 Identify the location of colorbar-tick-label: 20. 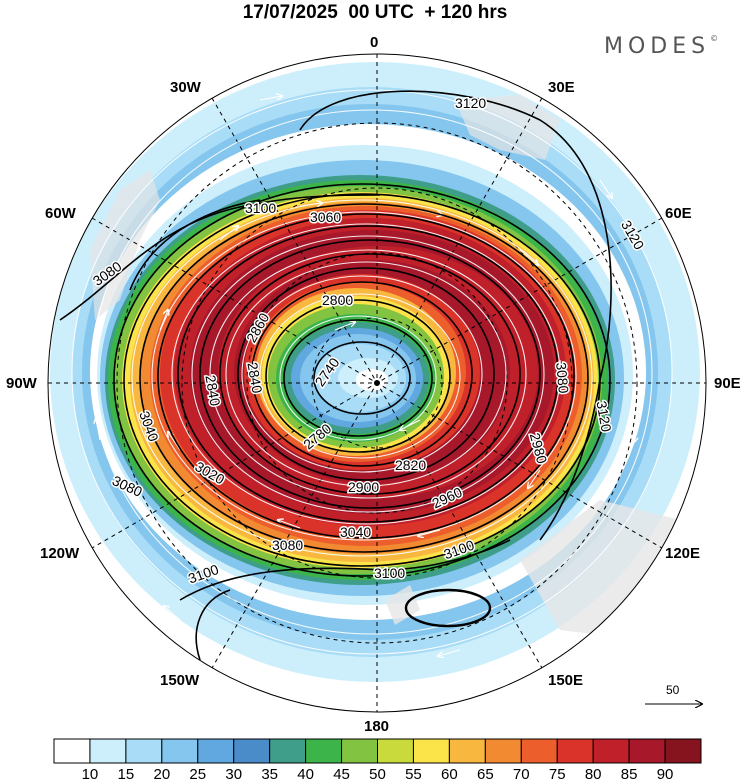
(162, 774).